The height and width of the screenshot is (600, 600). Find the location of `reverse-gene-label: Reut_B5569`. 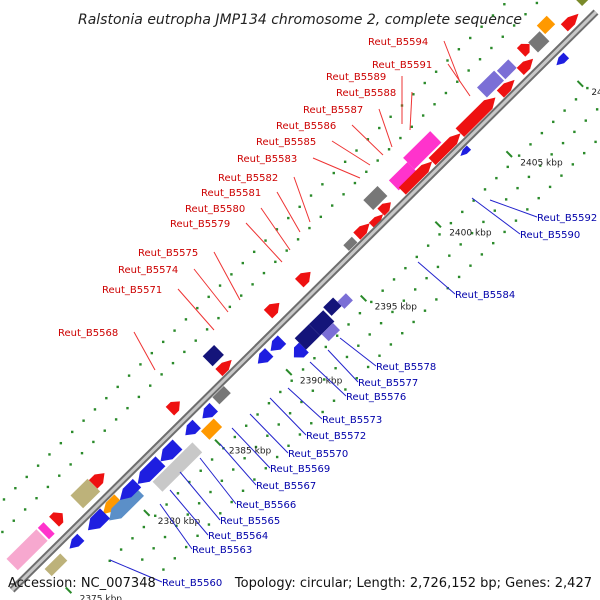

reverse-gene-label: Reut_B5569 is located at coordinates (300, 469).